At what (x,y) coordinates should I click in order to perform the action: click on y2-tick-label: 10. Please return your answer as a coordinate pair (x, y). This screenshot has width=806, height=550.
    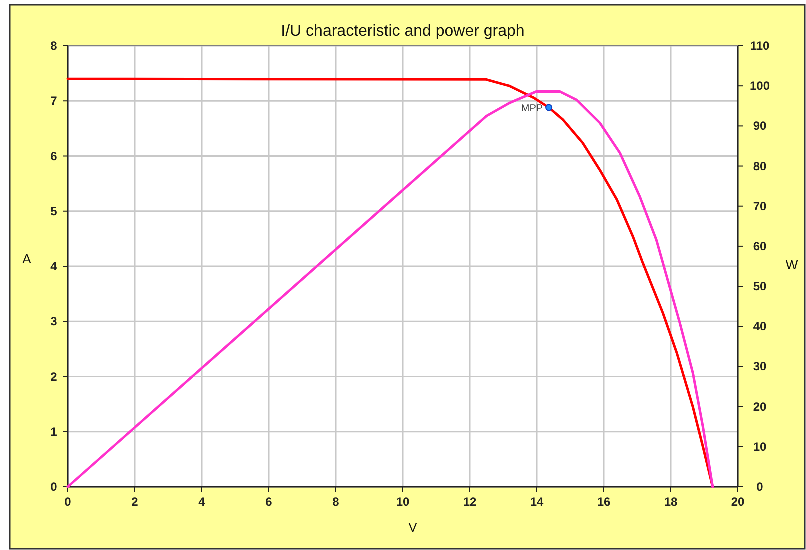
    Looking at the image, I should click on (760, 447).